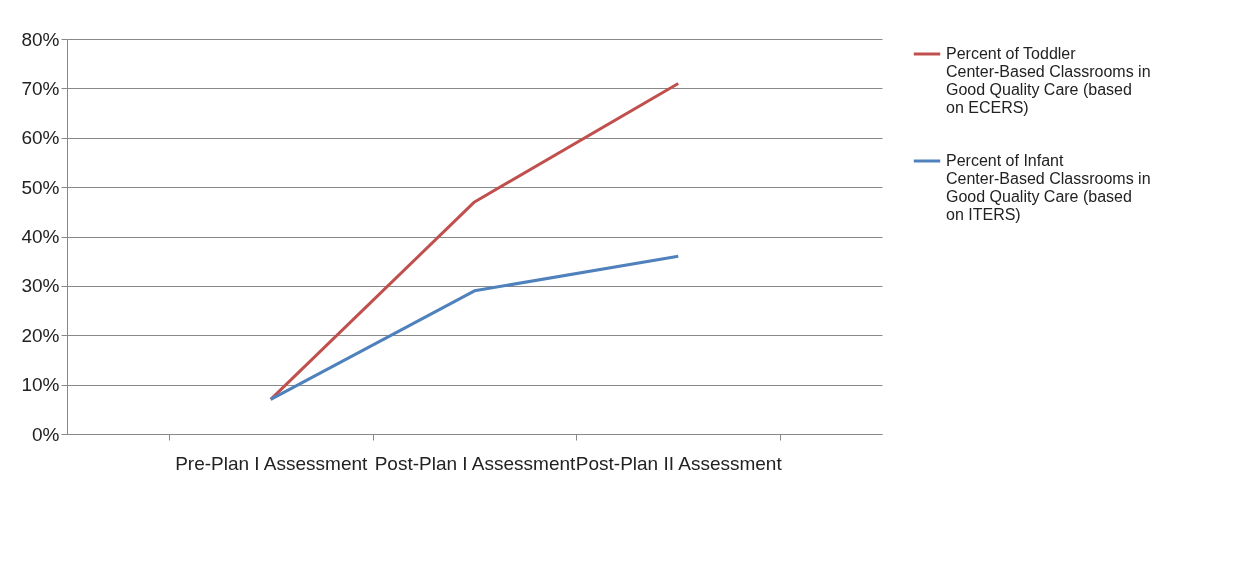 The width and height of the screenshot is (1256, 583). I want to click on legend-label: Percent of Toddler Center-Based Classrooms in Good Quality Care (based on ECERS), so click(1048, 80).